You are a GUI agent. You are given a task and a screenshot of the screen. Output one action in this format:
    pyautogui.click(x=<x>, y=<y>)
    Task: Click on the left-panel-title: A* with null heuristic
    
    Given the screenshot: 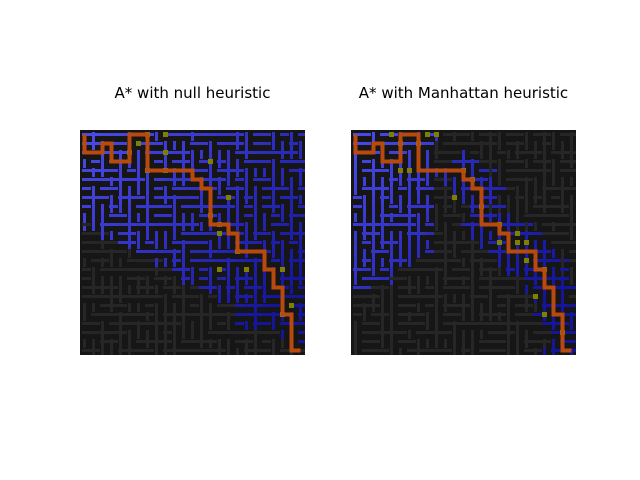 What is the action you would take?
    pyautogui.click(x=192, y=93)
    